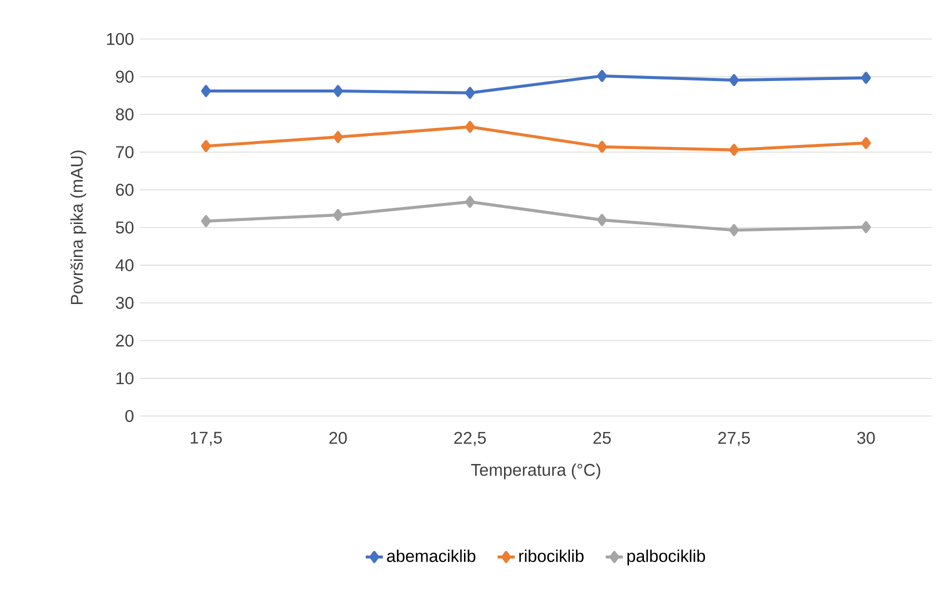  What do you see at coordinates (602, 438) in the screenshot?
I see `x-tick-label: 25` at bounding box center [602, 438].